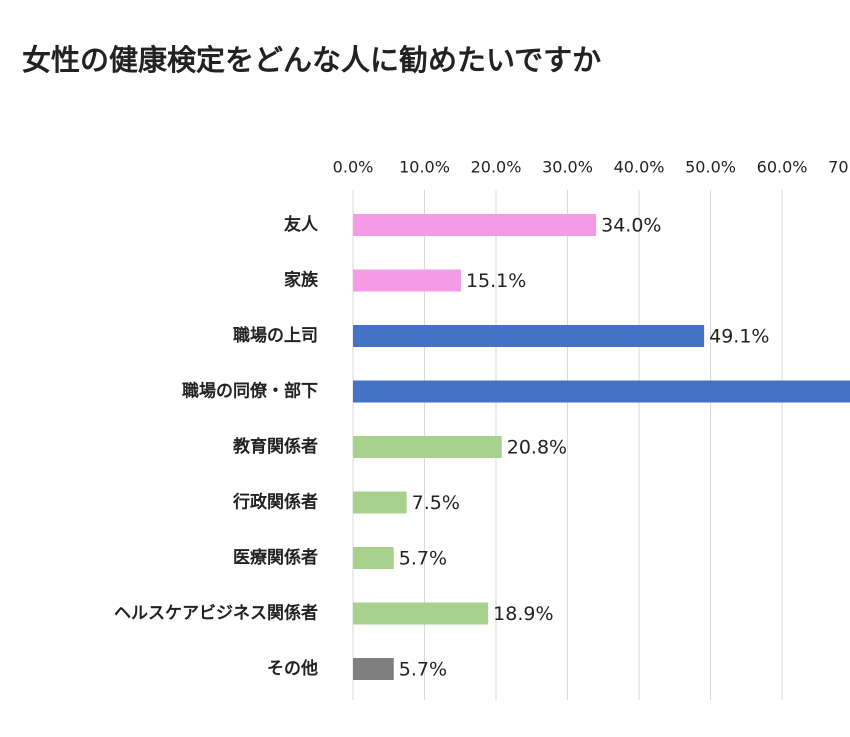 The height and width of the screenshot is (737, 850). What do you see at coordinates (275, 335) in the screenshot?
I see `y-tick-label: 職場の上司` at bounding box center [275, 335].